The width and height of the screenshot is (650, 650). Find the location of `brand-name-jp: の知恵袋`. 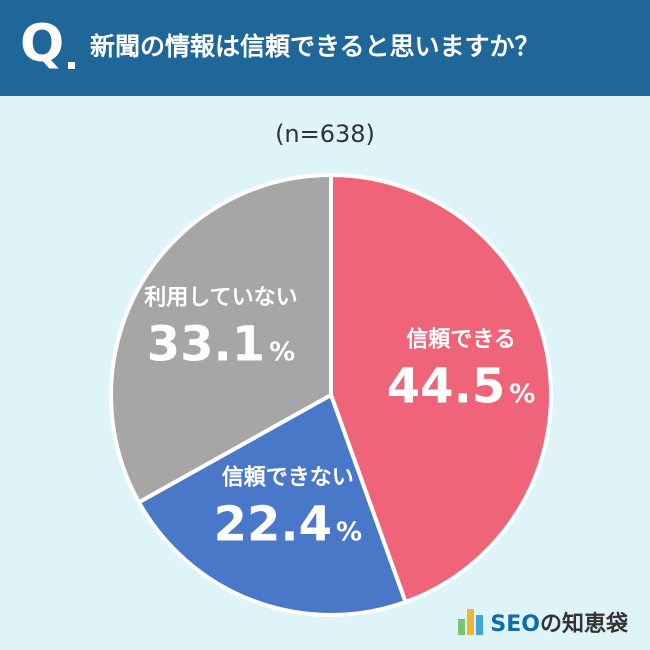

brand-name-jp: の知恵袋 is located at coordinates (583, 624).